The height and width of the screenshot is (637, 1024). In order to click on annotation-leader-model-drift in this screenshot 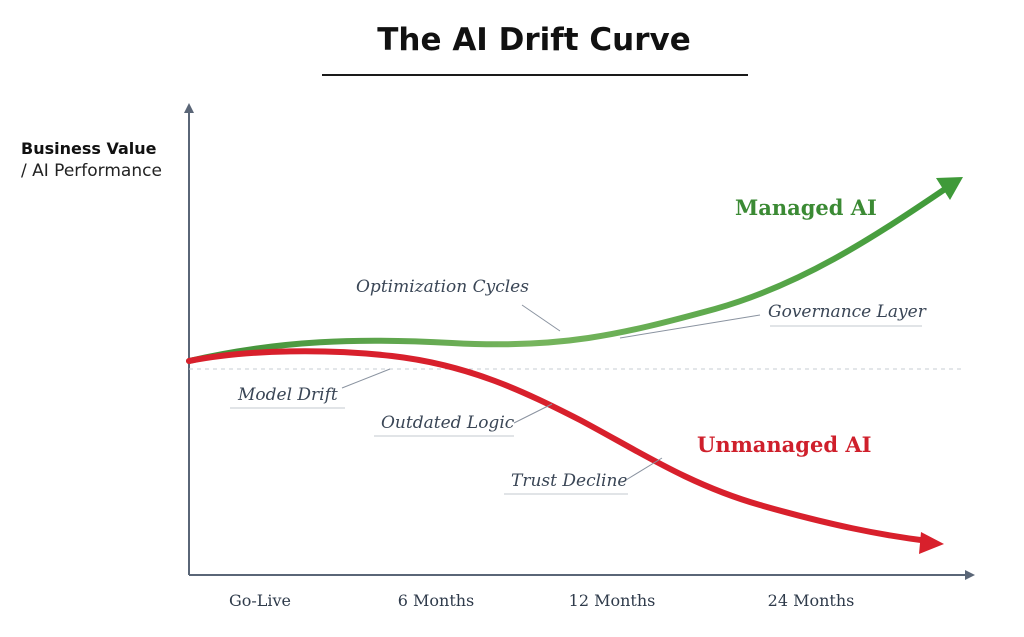, I will do `click(366, 378)`.